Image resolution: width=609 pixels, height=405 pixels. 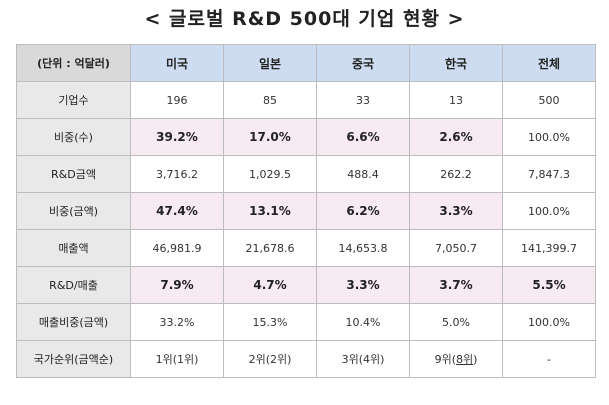 What do you see at coordinates (73, 137) in the screenshot?
I see `row-label: 비중(수)` at bounding box center [73, 137].